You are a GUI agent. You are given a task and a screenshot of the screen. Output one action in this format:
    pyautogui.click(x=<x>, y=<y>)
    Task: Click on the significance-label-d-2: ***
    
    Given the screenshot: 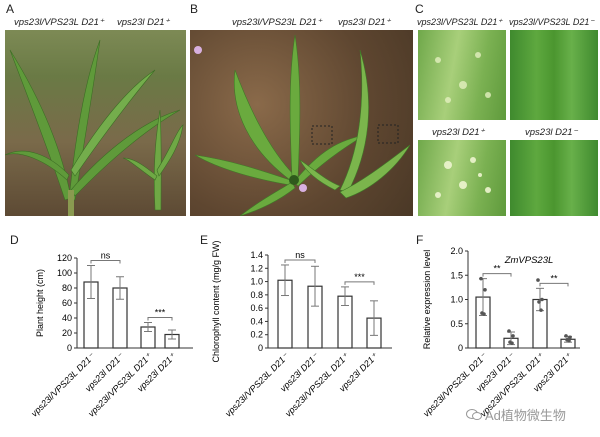 What is the action you would take?
    pyautogui.click(x=160, y=313)
    